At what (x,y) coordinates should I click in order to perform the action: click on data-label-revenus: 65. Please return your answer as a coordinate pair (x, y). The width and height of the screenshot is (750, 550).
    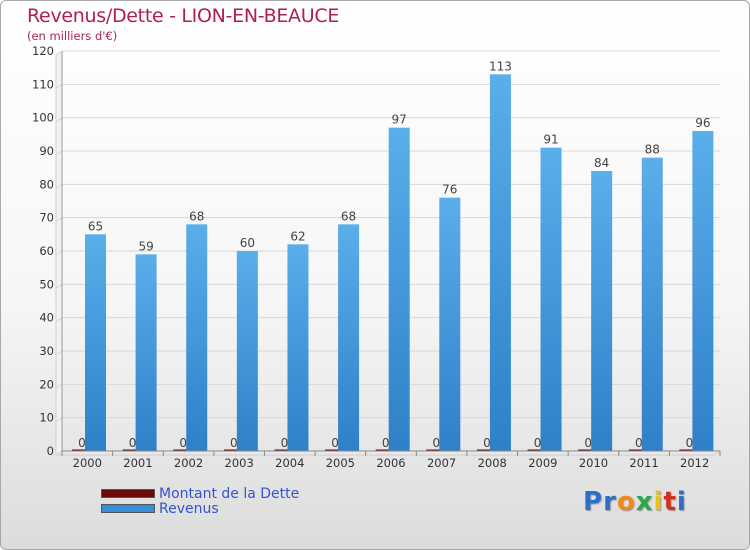
    Looking at the image, I should click on (95, 226).